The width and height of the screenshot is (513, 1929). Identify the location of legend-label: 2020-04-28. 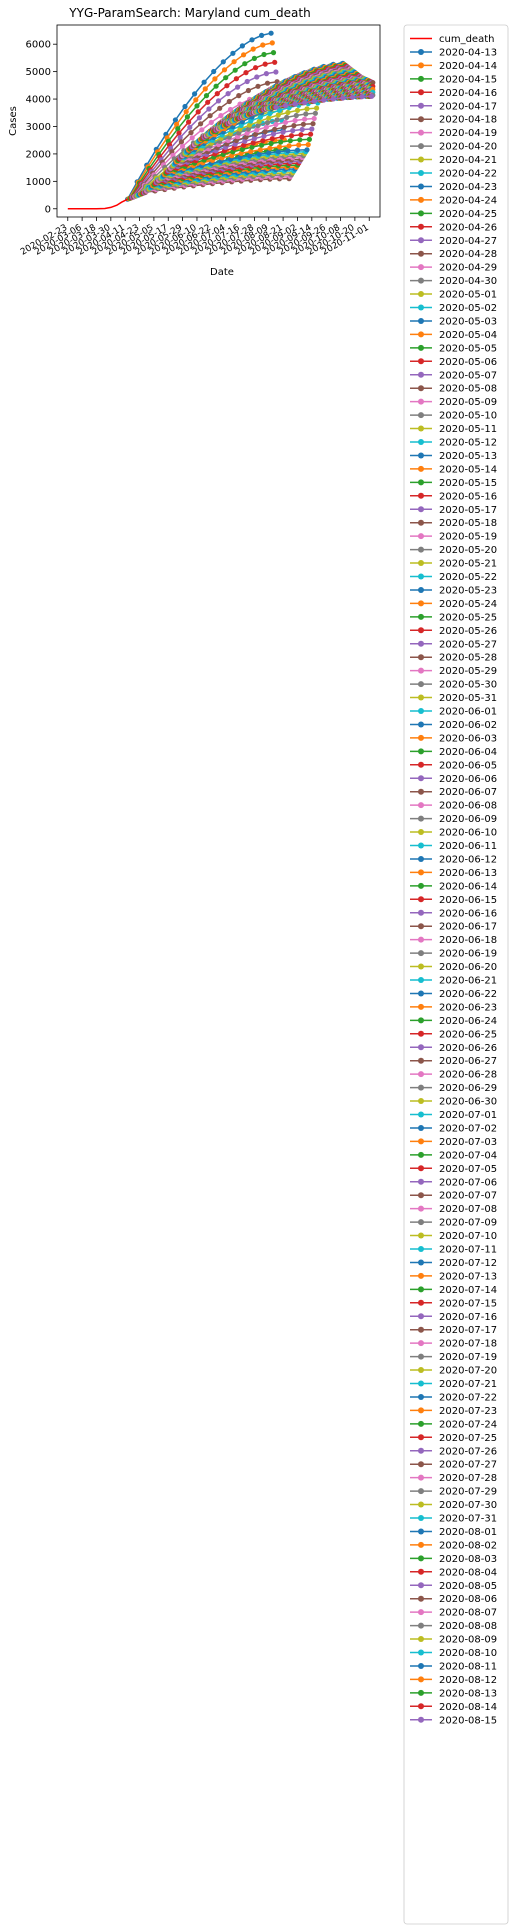
(468, 254).